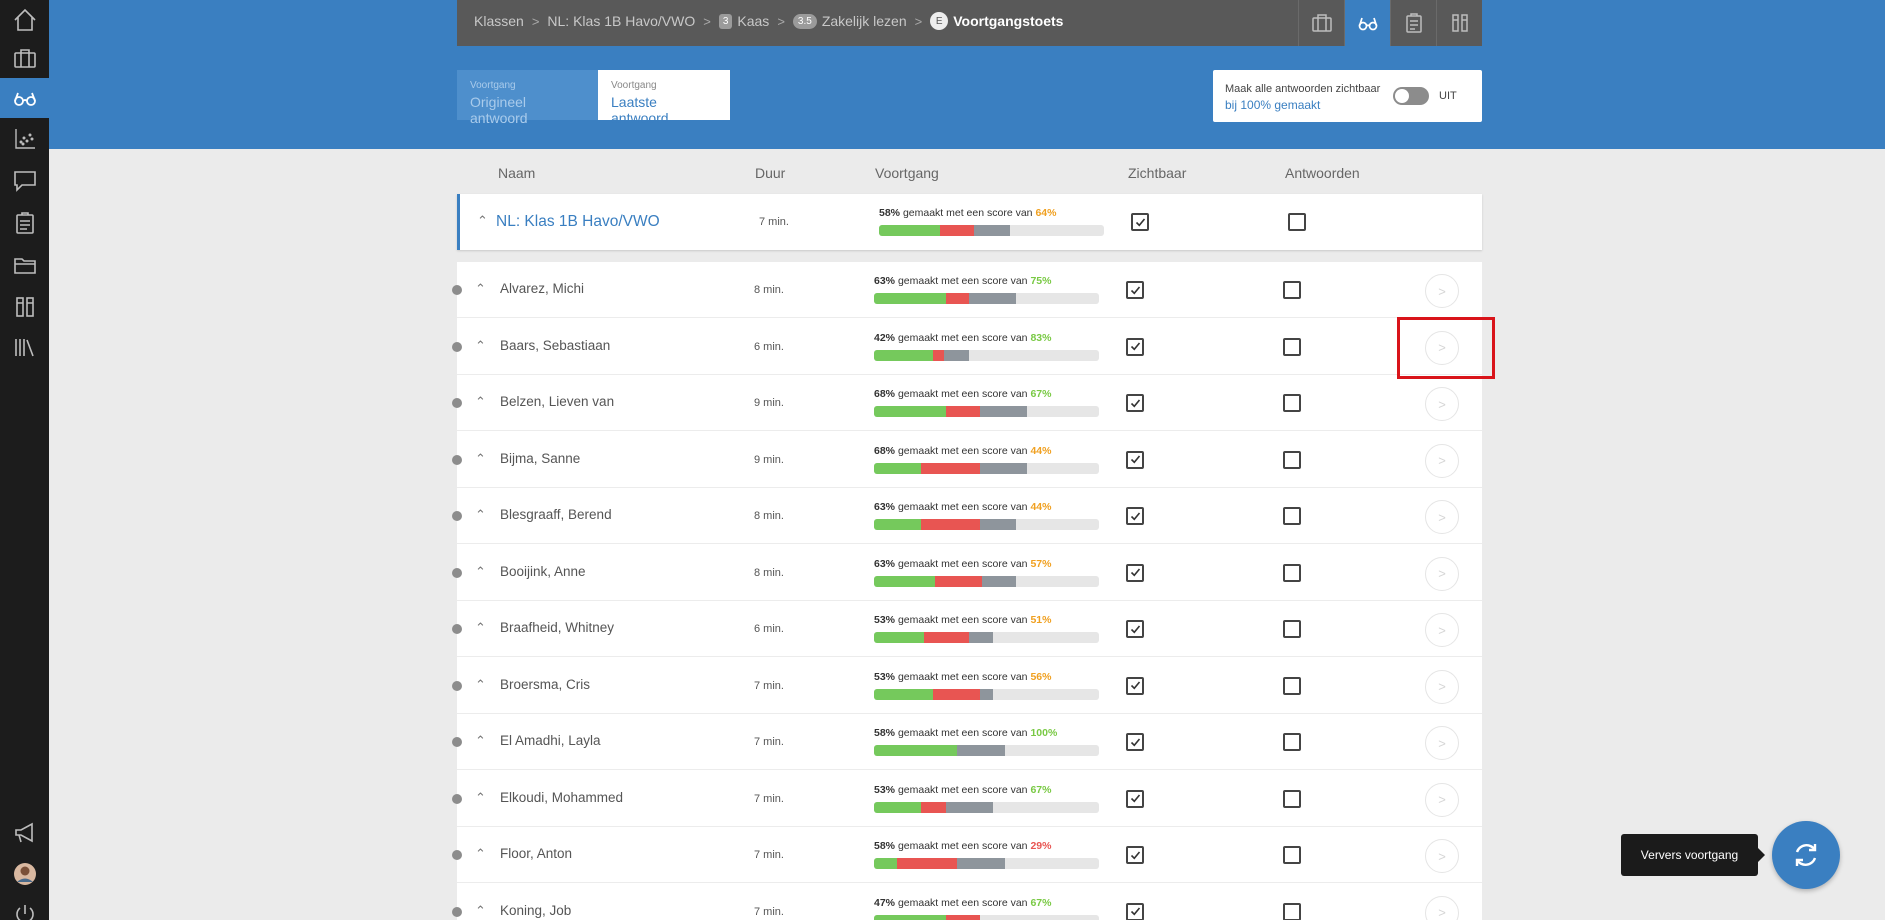  What do you see at coordinates (24, 223) in the screenshot?
I see `clipboard-icon` at bounding box center [24, 223].